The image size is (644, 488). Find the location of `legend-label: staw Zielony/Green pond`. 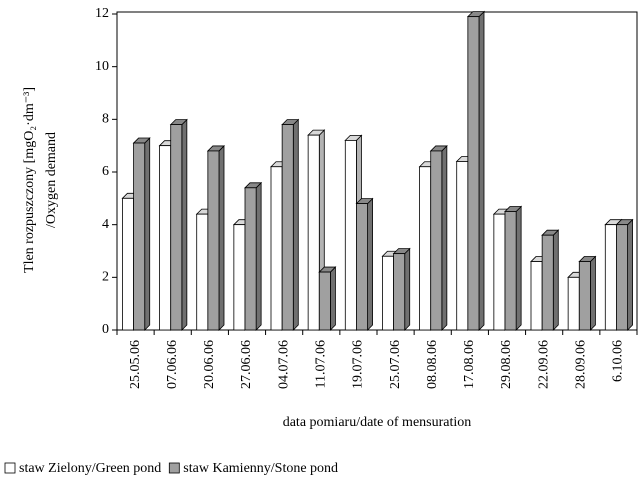

legend-label: staw Zielony/Green pond is located at coordinates (90, 468).